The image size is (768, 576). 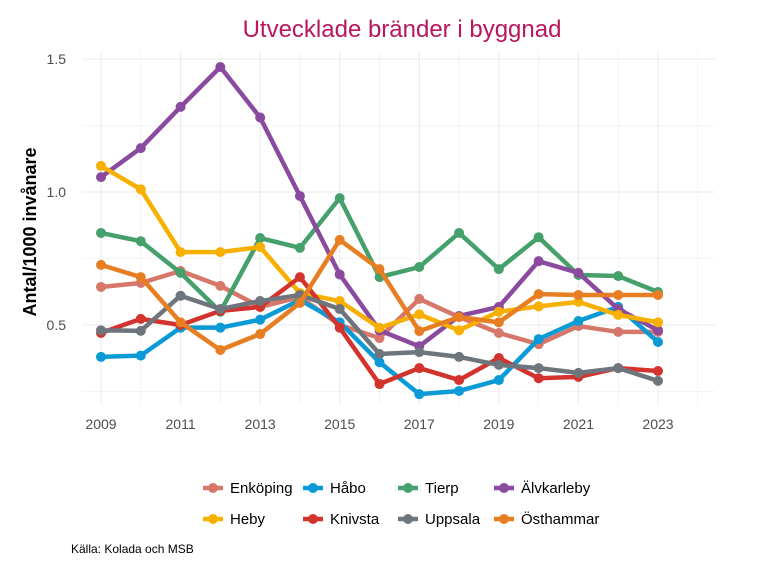 I want to click on legend-marker-heby, so click(x=213, y=519).